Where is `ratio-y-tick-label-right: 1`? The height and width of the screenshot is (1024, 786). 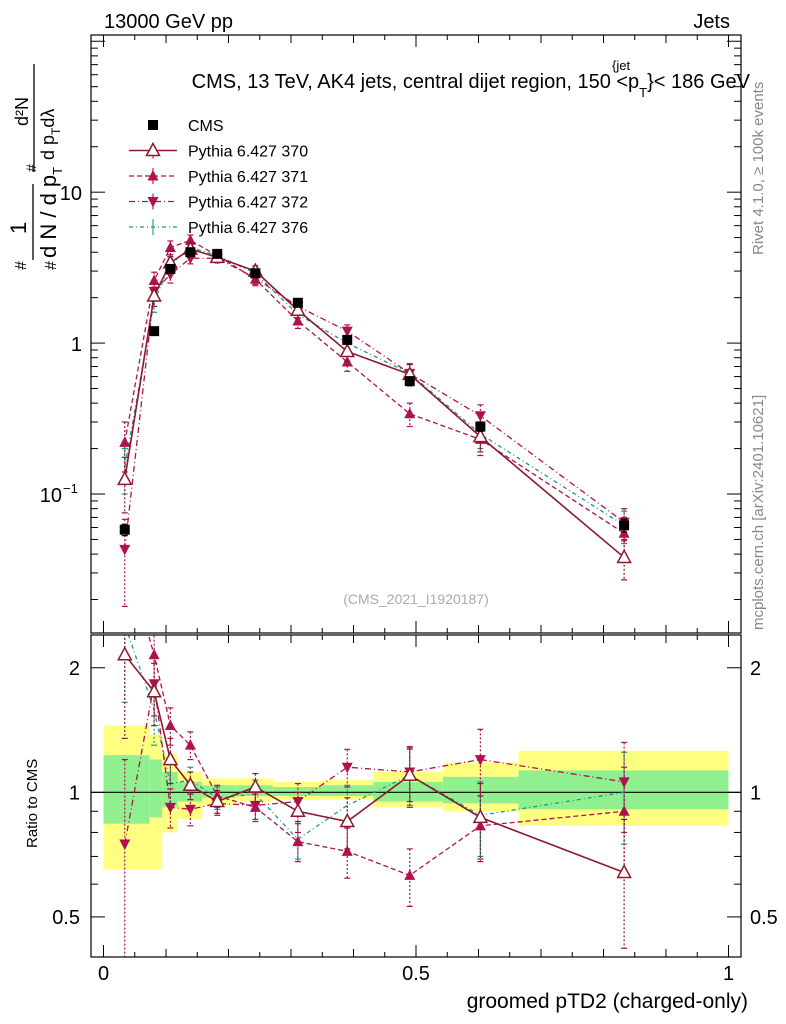
ratio-y-tick-label-right: 1 is located at coordinates (755, 793).